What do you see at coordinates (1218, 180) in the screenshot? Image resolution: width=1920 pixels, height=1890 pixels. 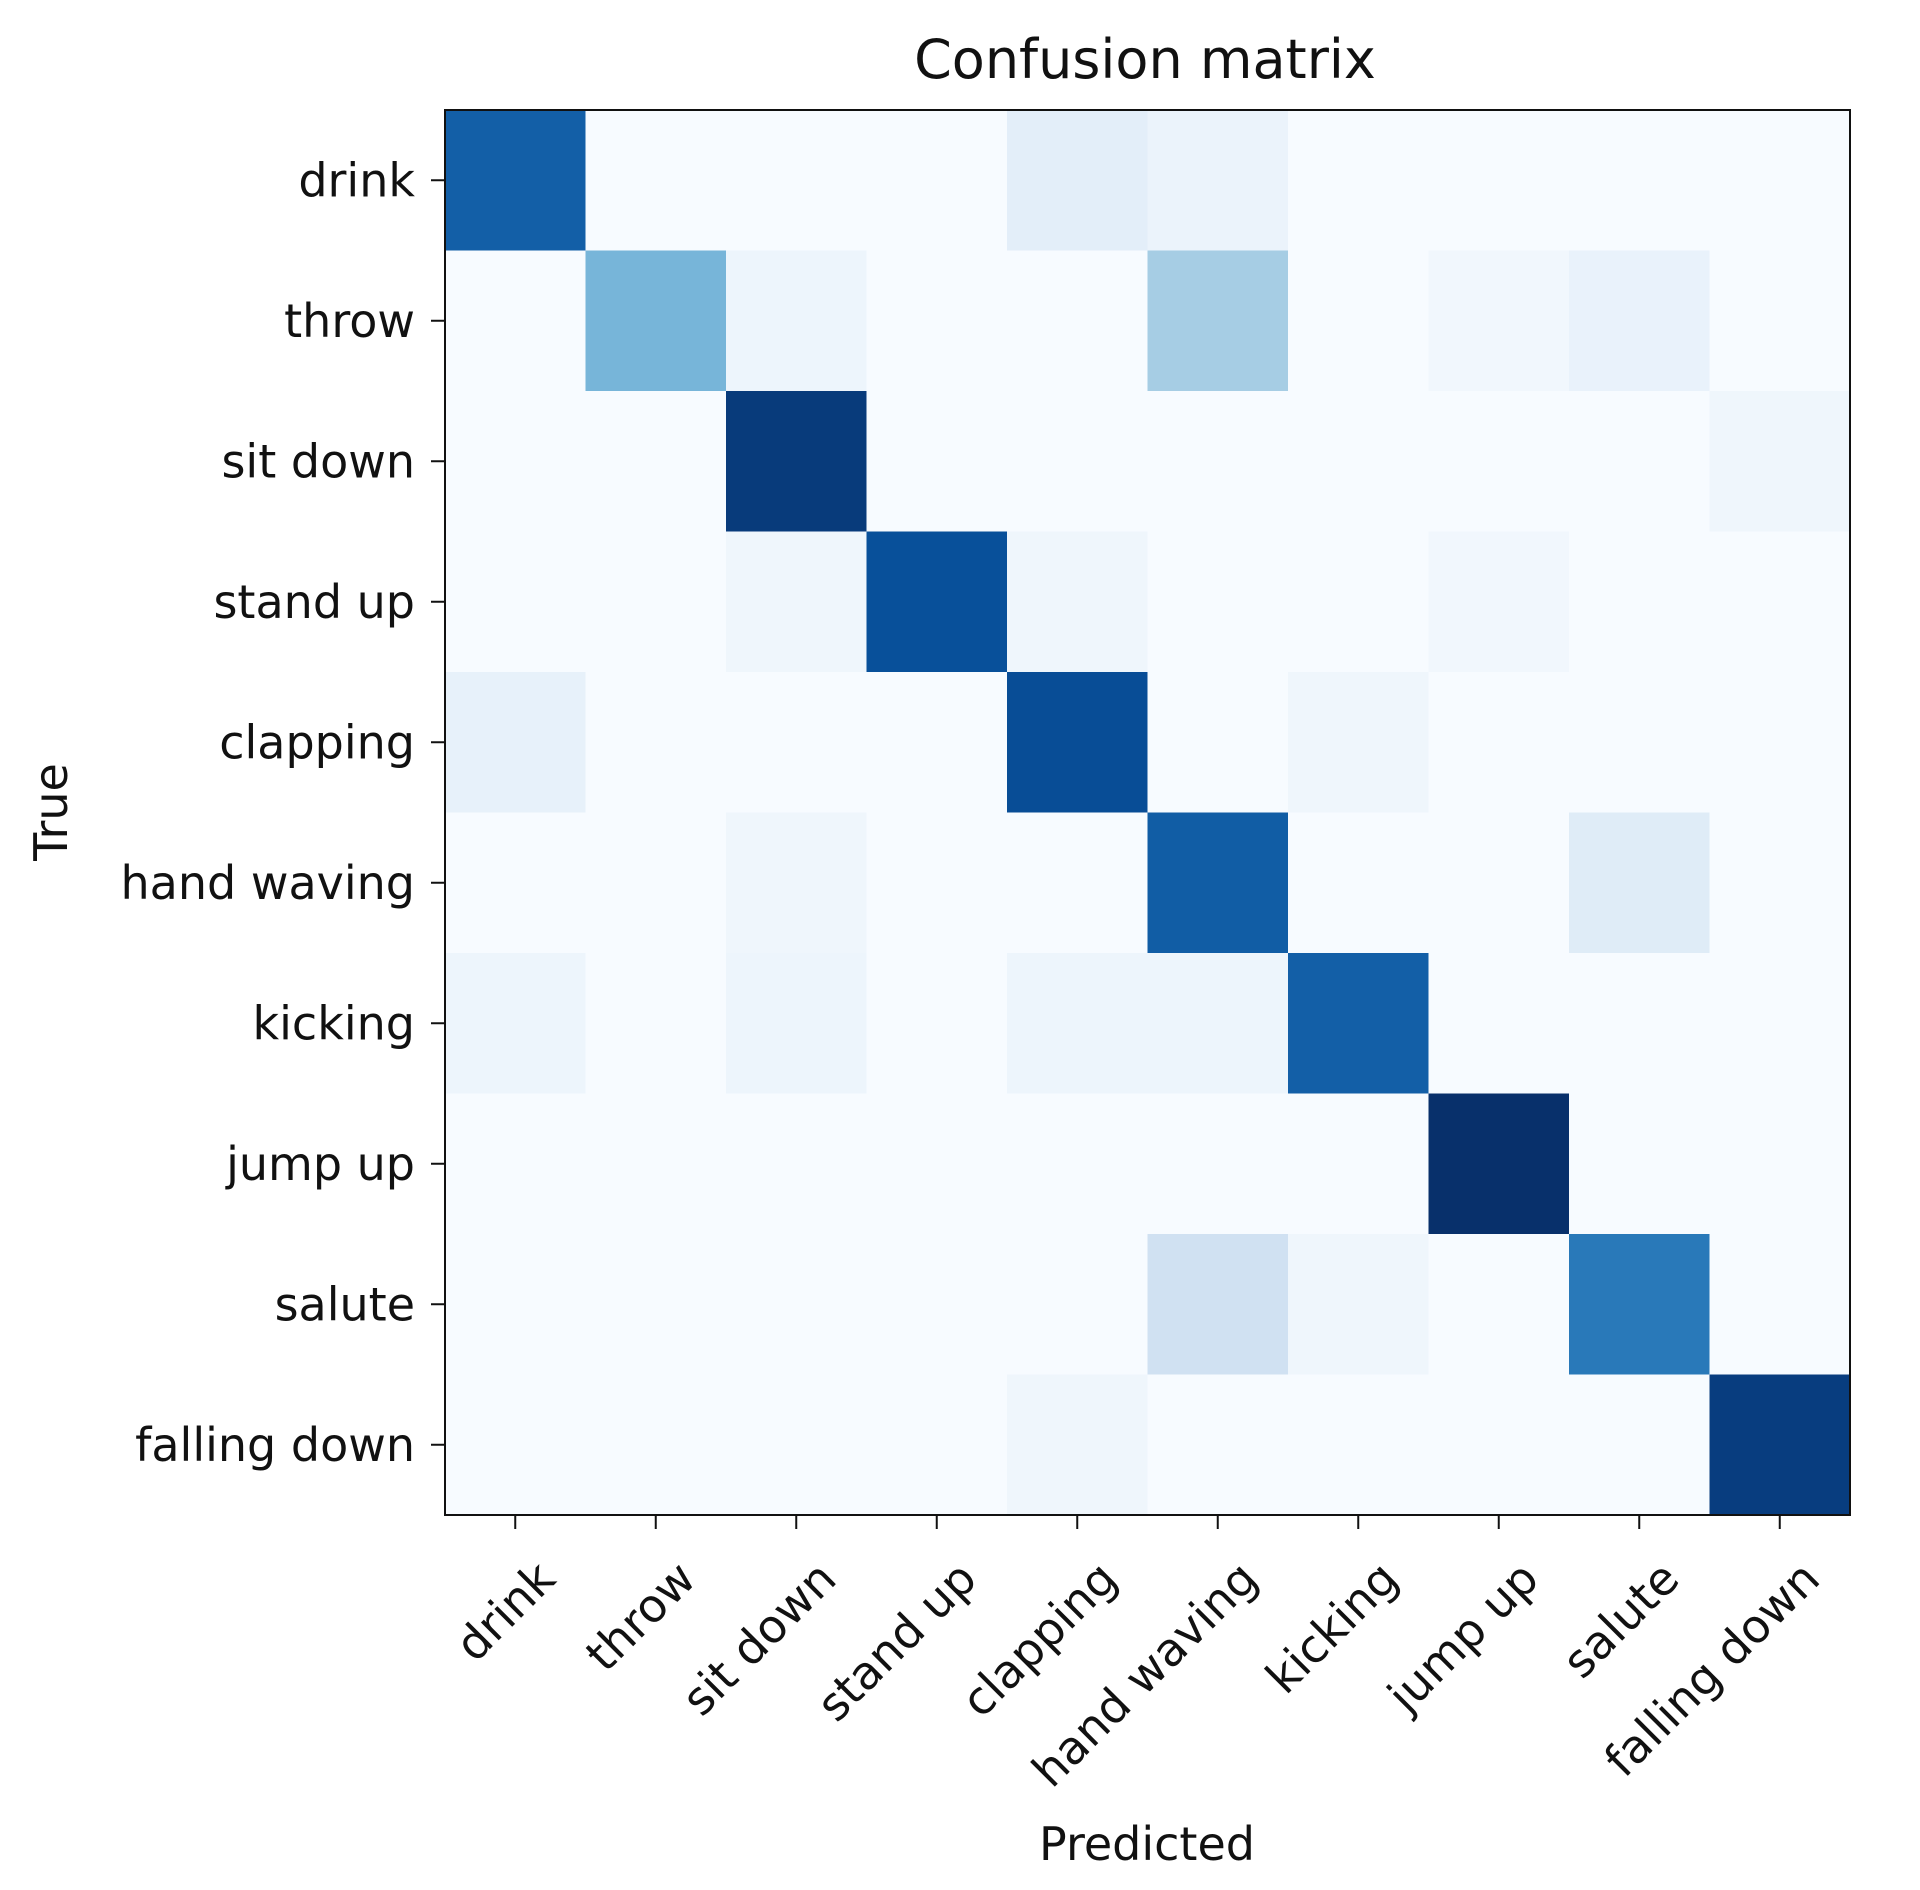 I see `heatmap-cell-drink-hand-waving` at bounding box center [1218, 180].